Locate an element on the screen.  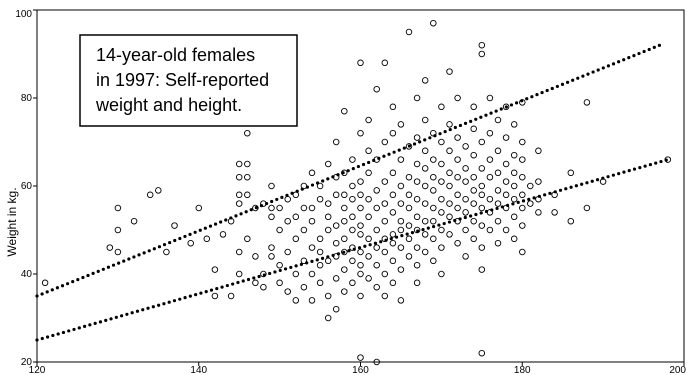
annotation-line-2: in 1997: Self-reported is located at coordinates (182, 80).